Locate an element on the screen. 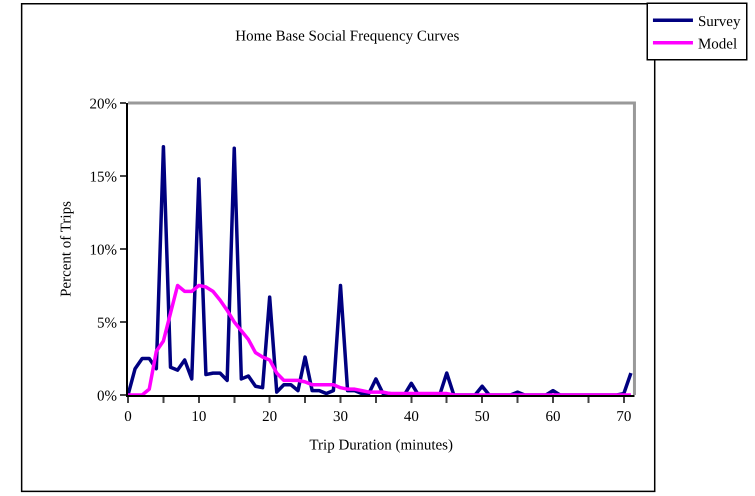  y-tick-label: 15% is located at coordinates (103, 177).